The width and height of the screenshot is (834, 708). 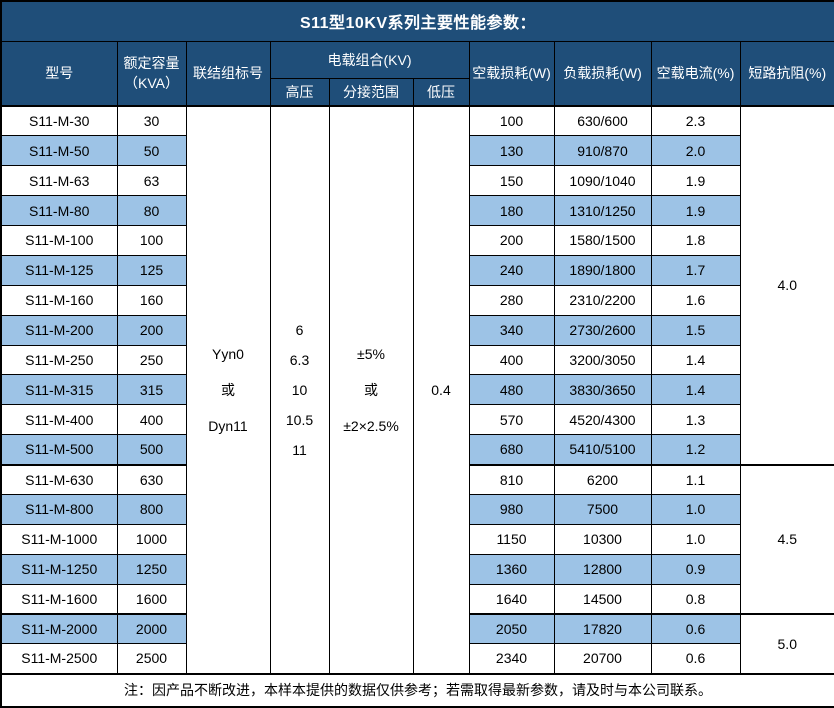 What do you see at coordinates (417, 420) in the screenshot?
I see `table-row: S11-M-400 400 570 4520/4300 1.3` at bounding box center [417, 420].